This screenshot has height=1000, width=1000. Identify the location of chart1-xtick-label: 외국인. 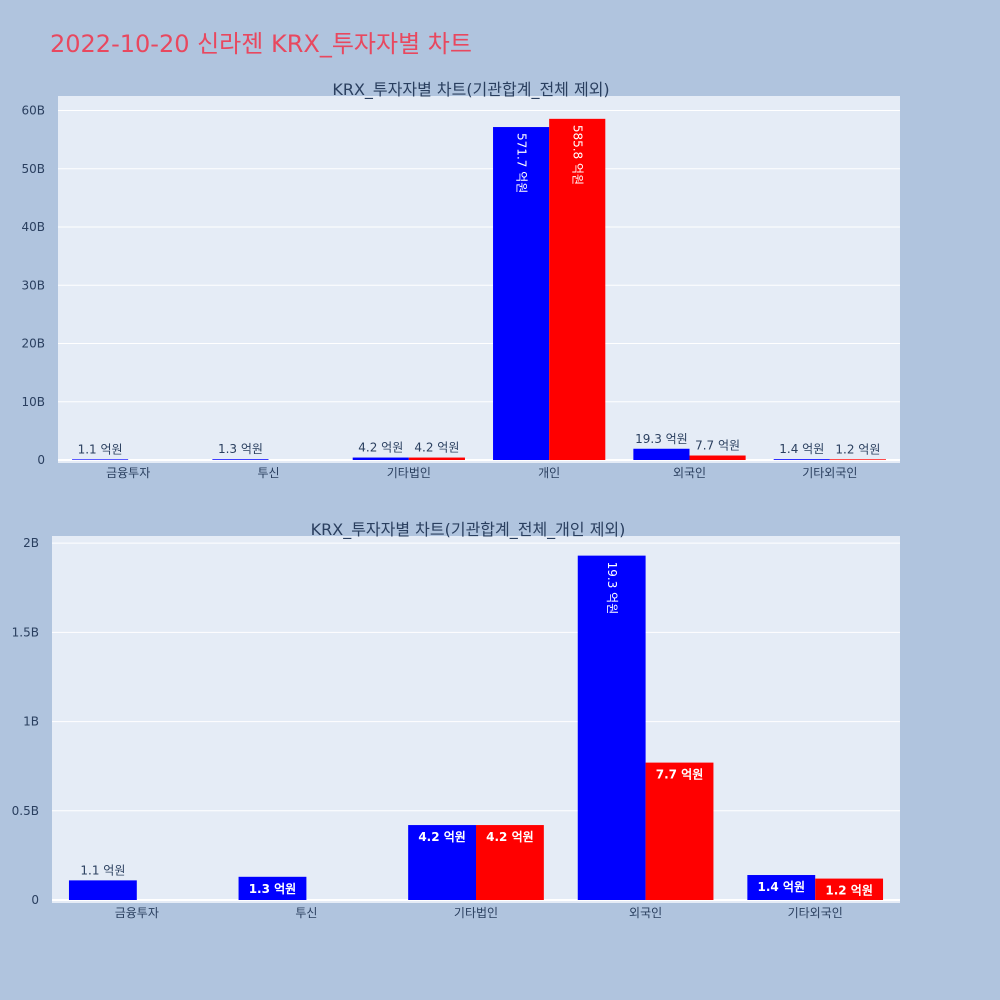
(689, 473).